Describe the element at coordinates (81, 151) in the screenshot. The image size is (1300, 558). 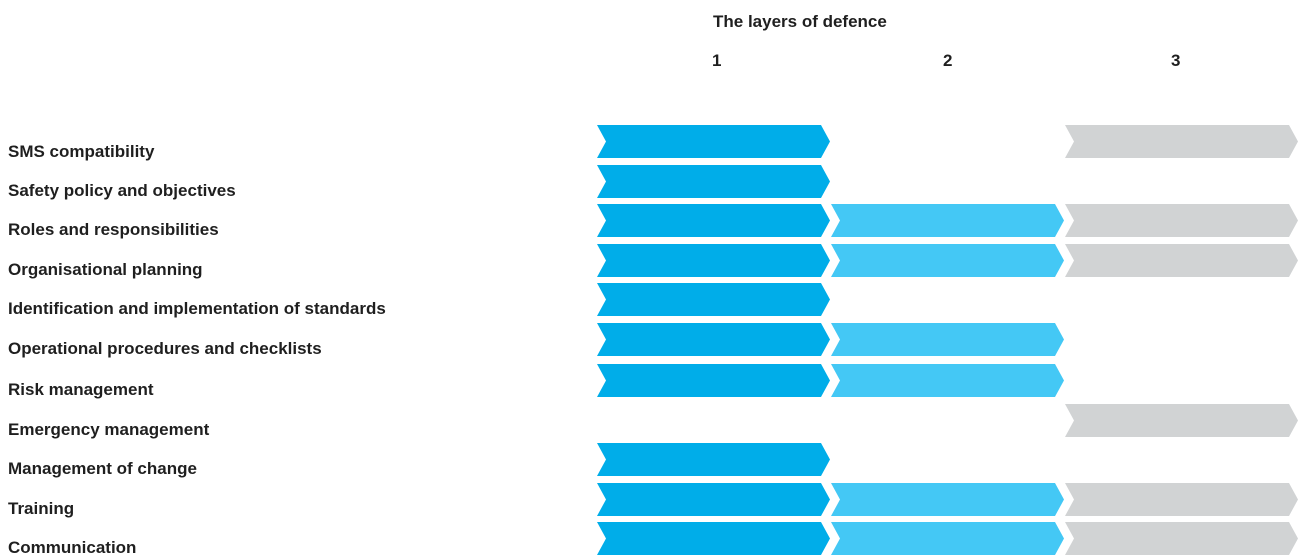
I see `row-label-sms-compatibility: SMS compatibility` at that location.